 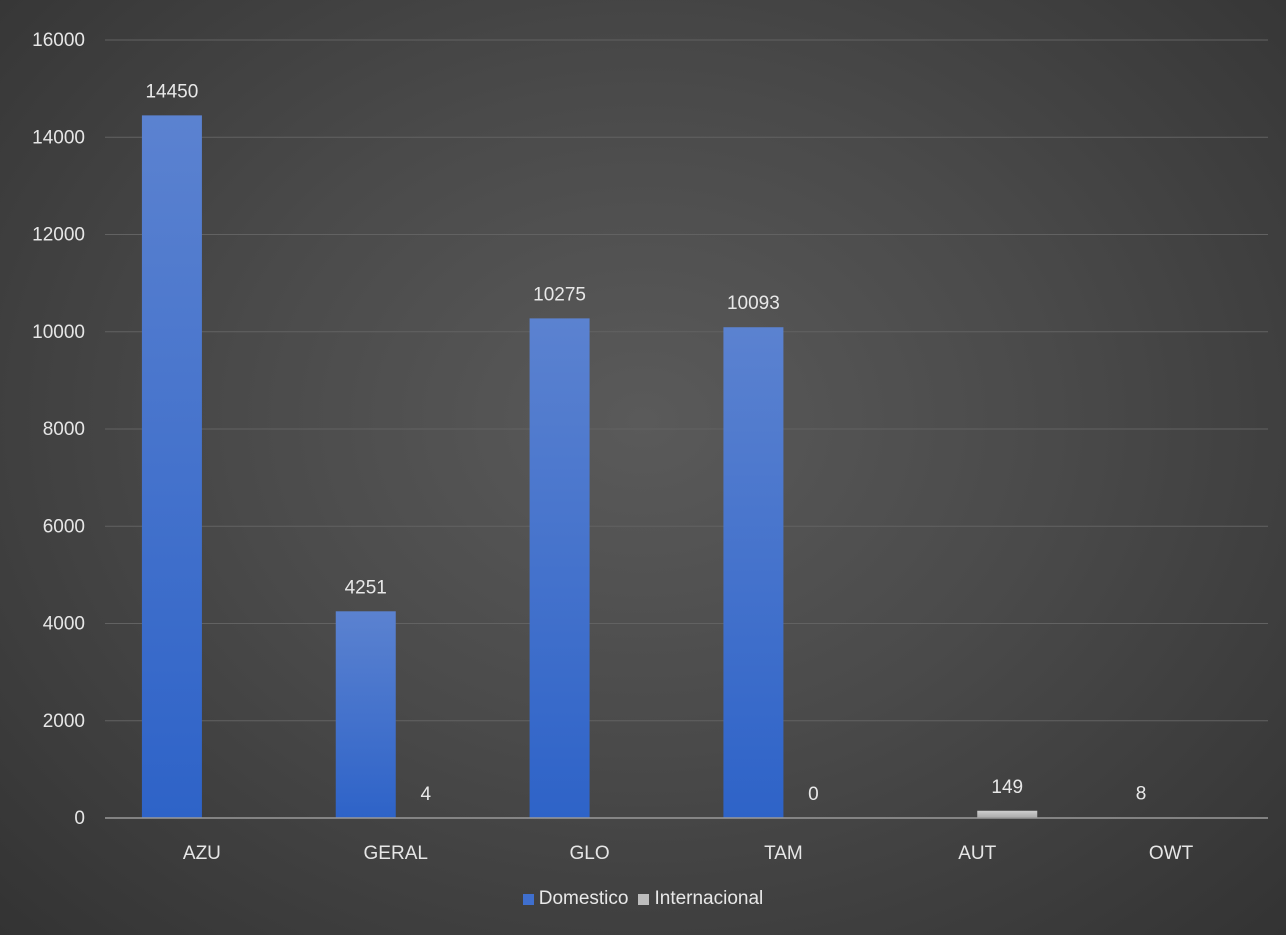 What do you see at coordinates (58, 332) in the screenshot?
I see `y-tick-label: 10000` at bounding box center [58, 332].